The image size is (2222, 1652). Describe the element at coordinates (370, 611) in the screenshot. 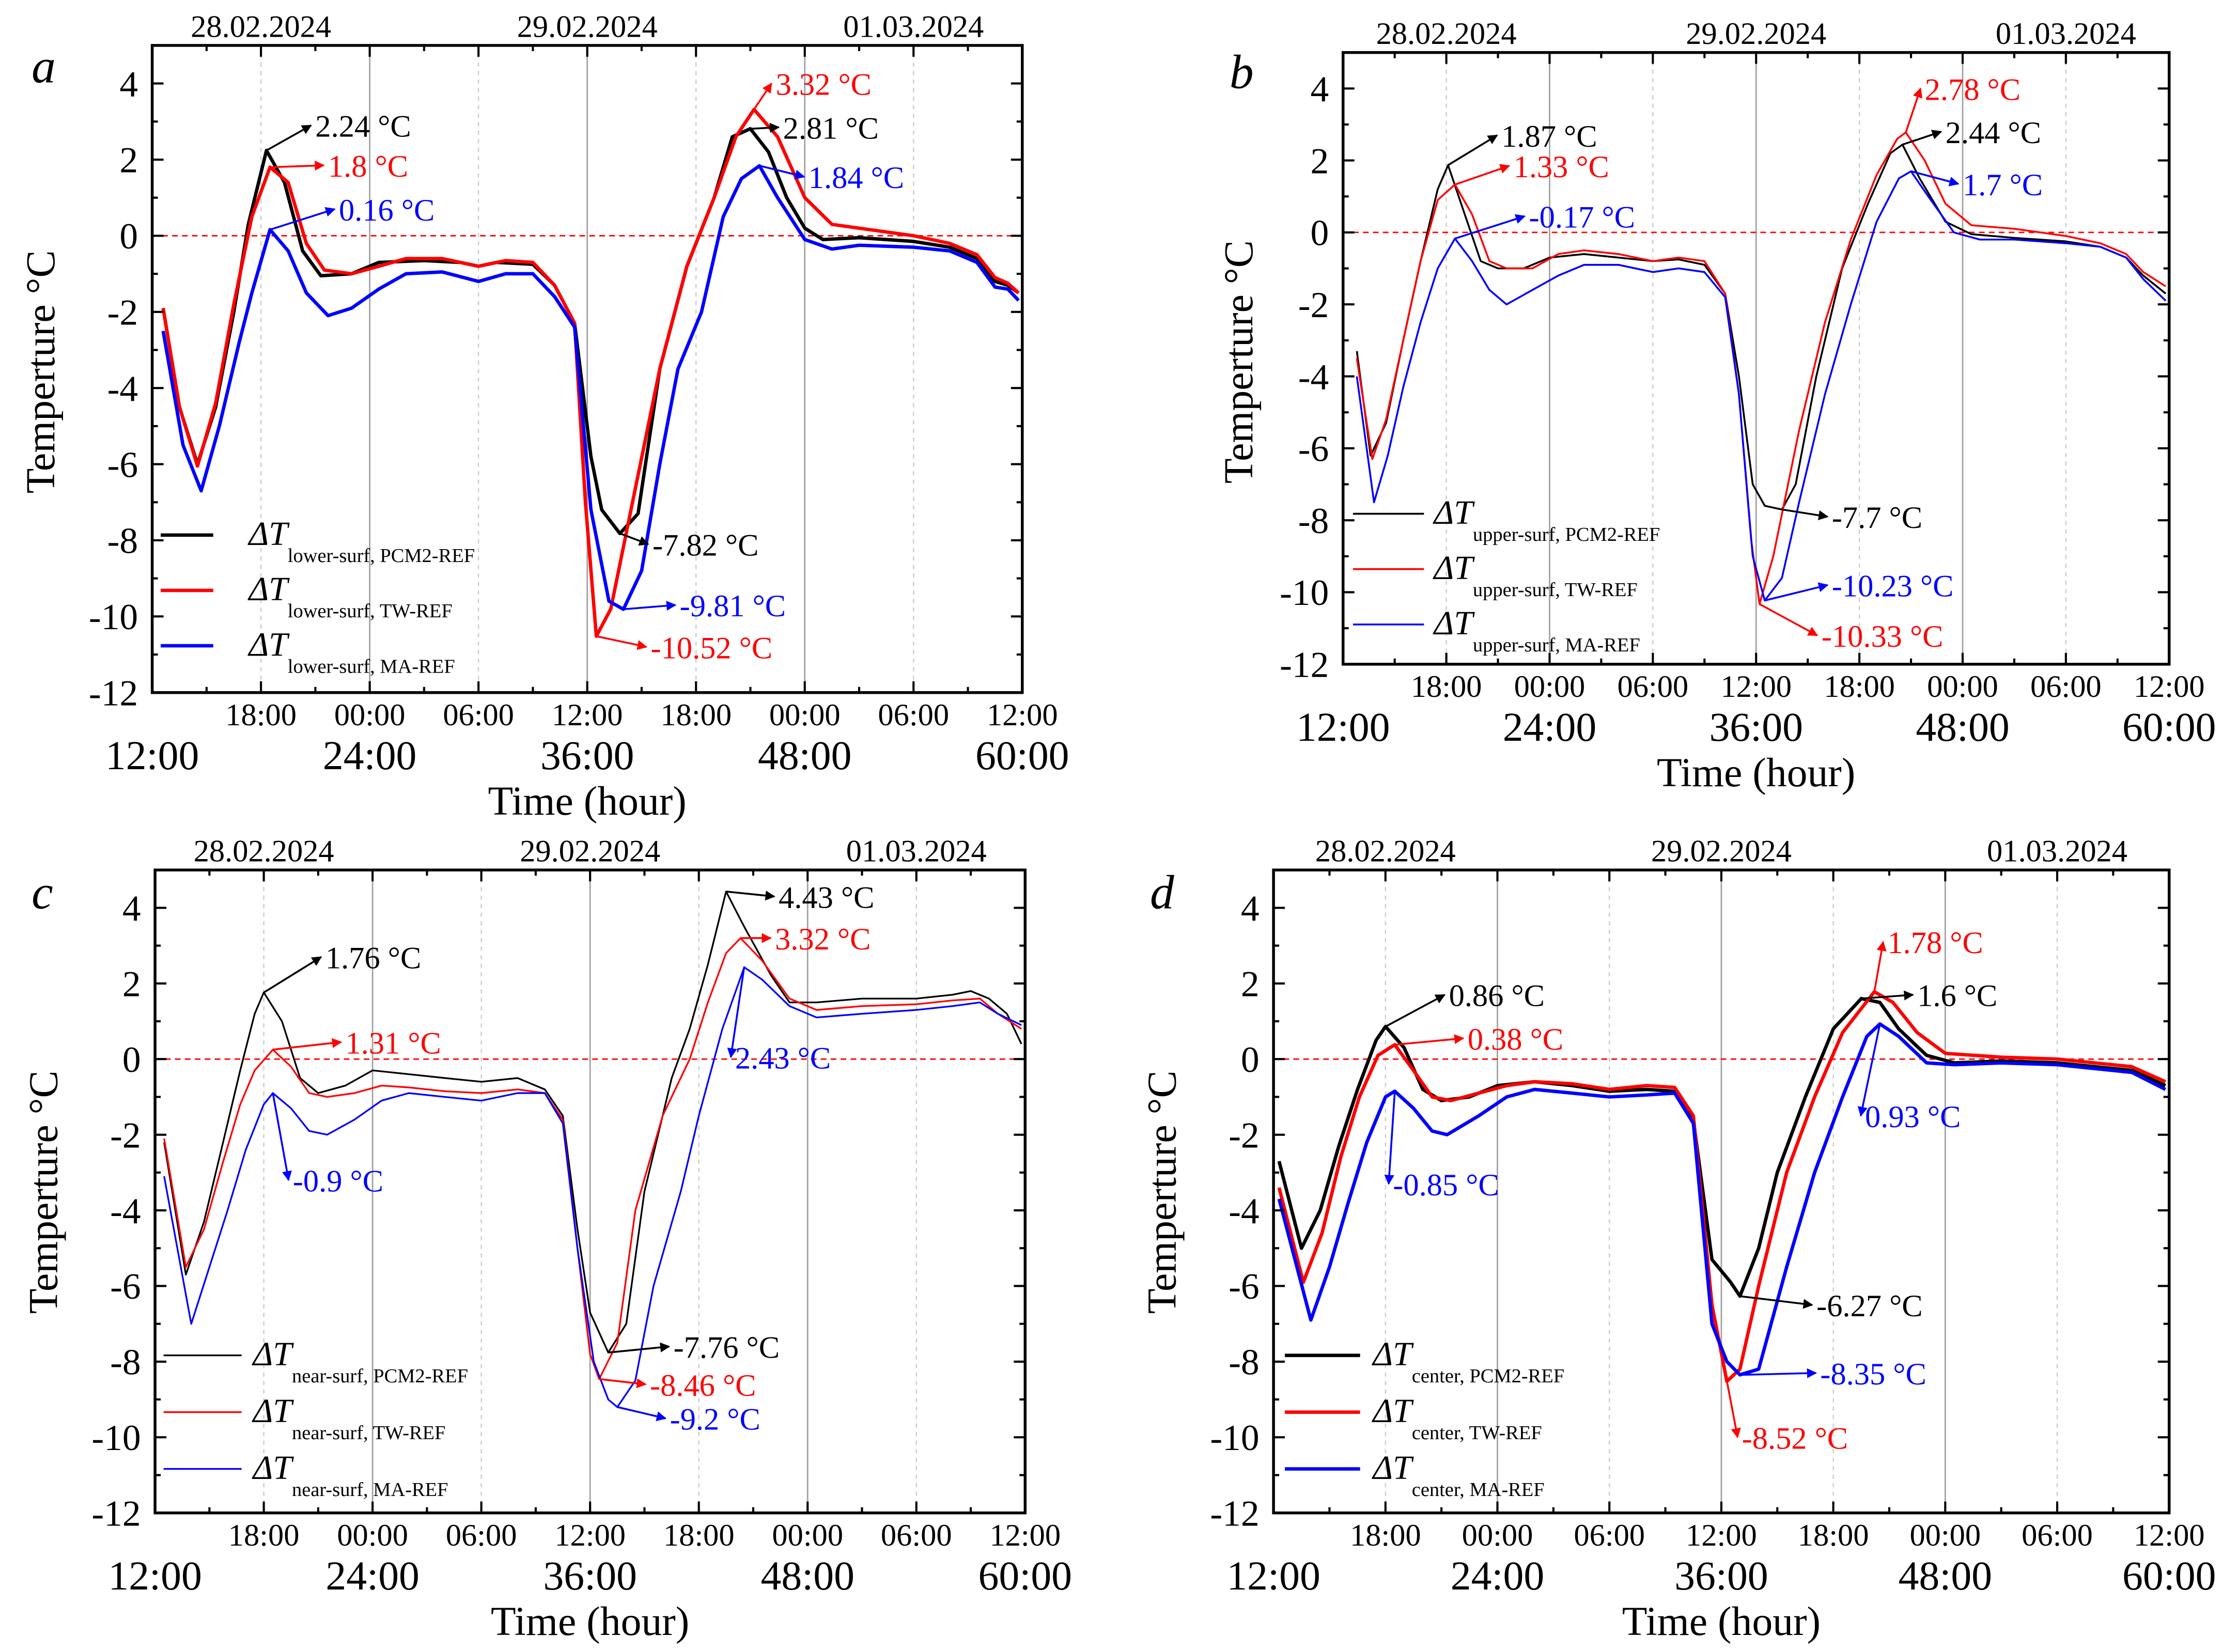

I see `legend-subscript: lower-surf, TW-REF` at that location.